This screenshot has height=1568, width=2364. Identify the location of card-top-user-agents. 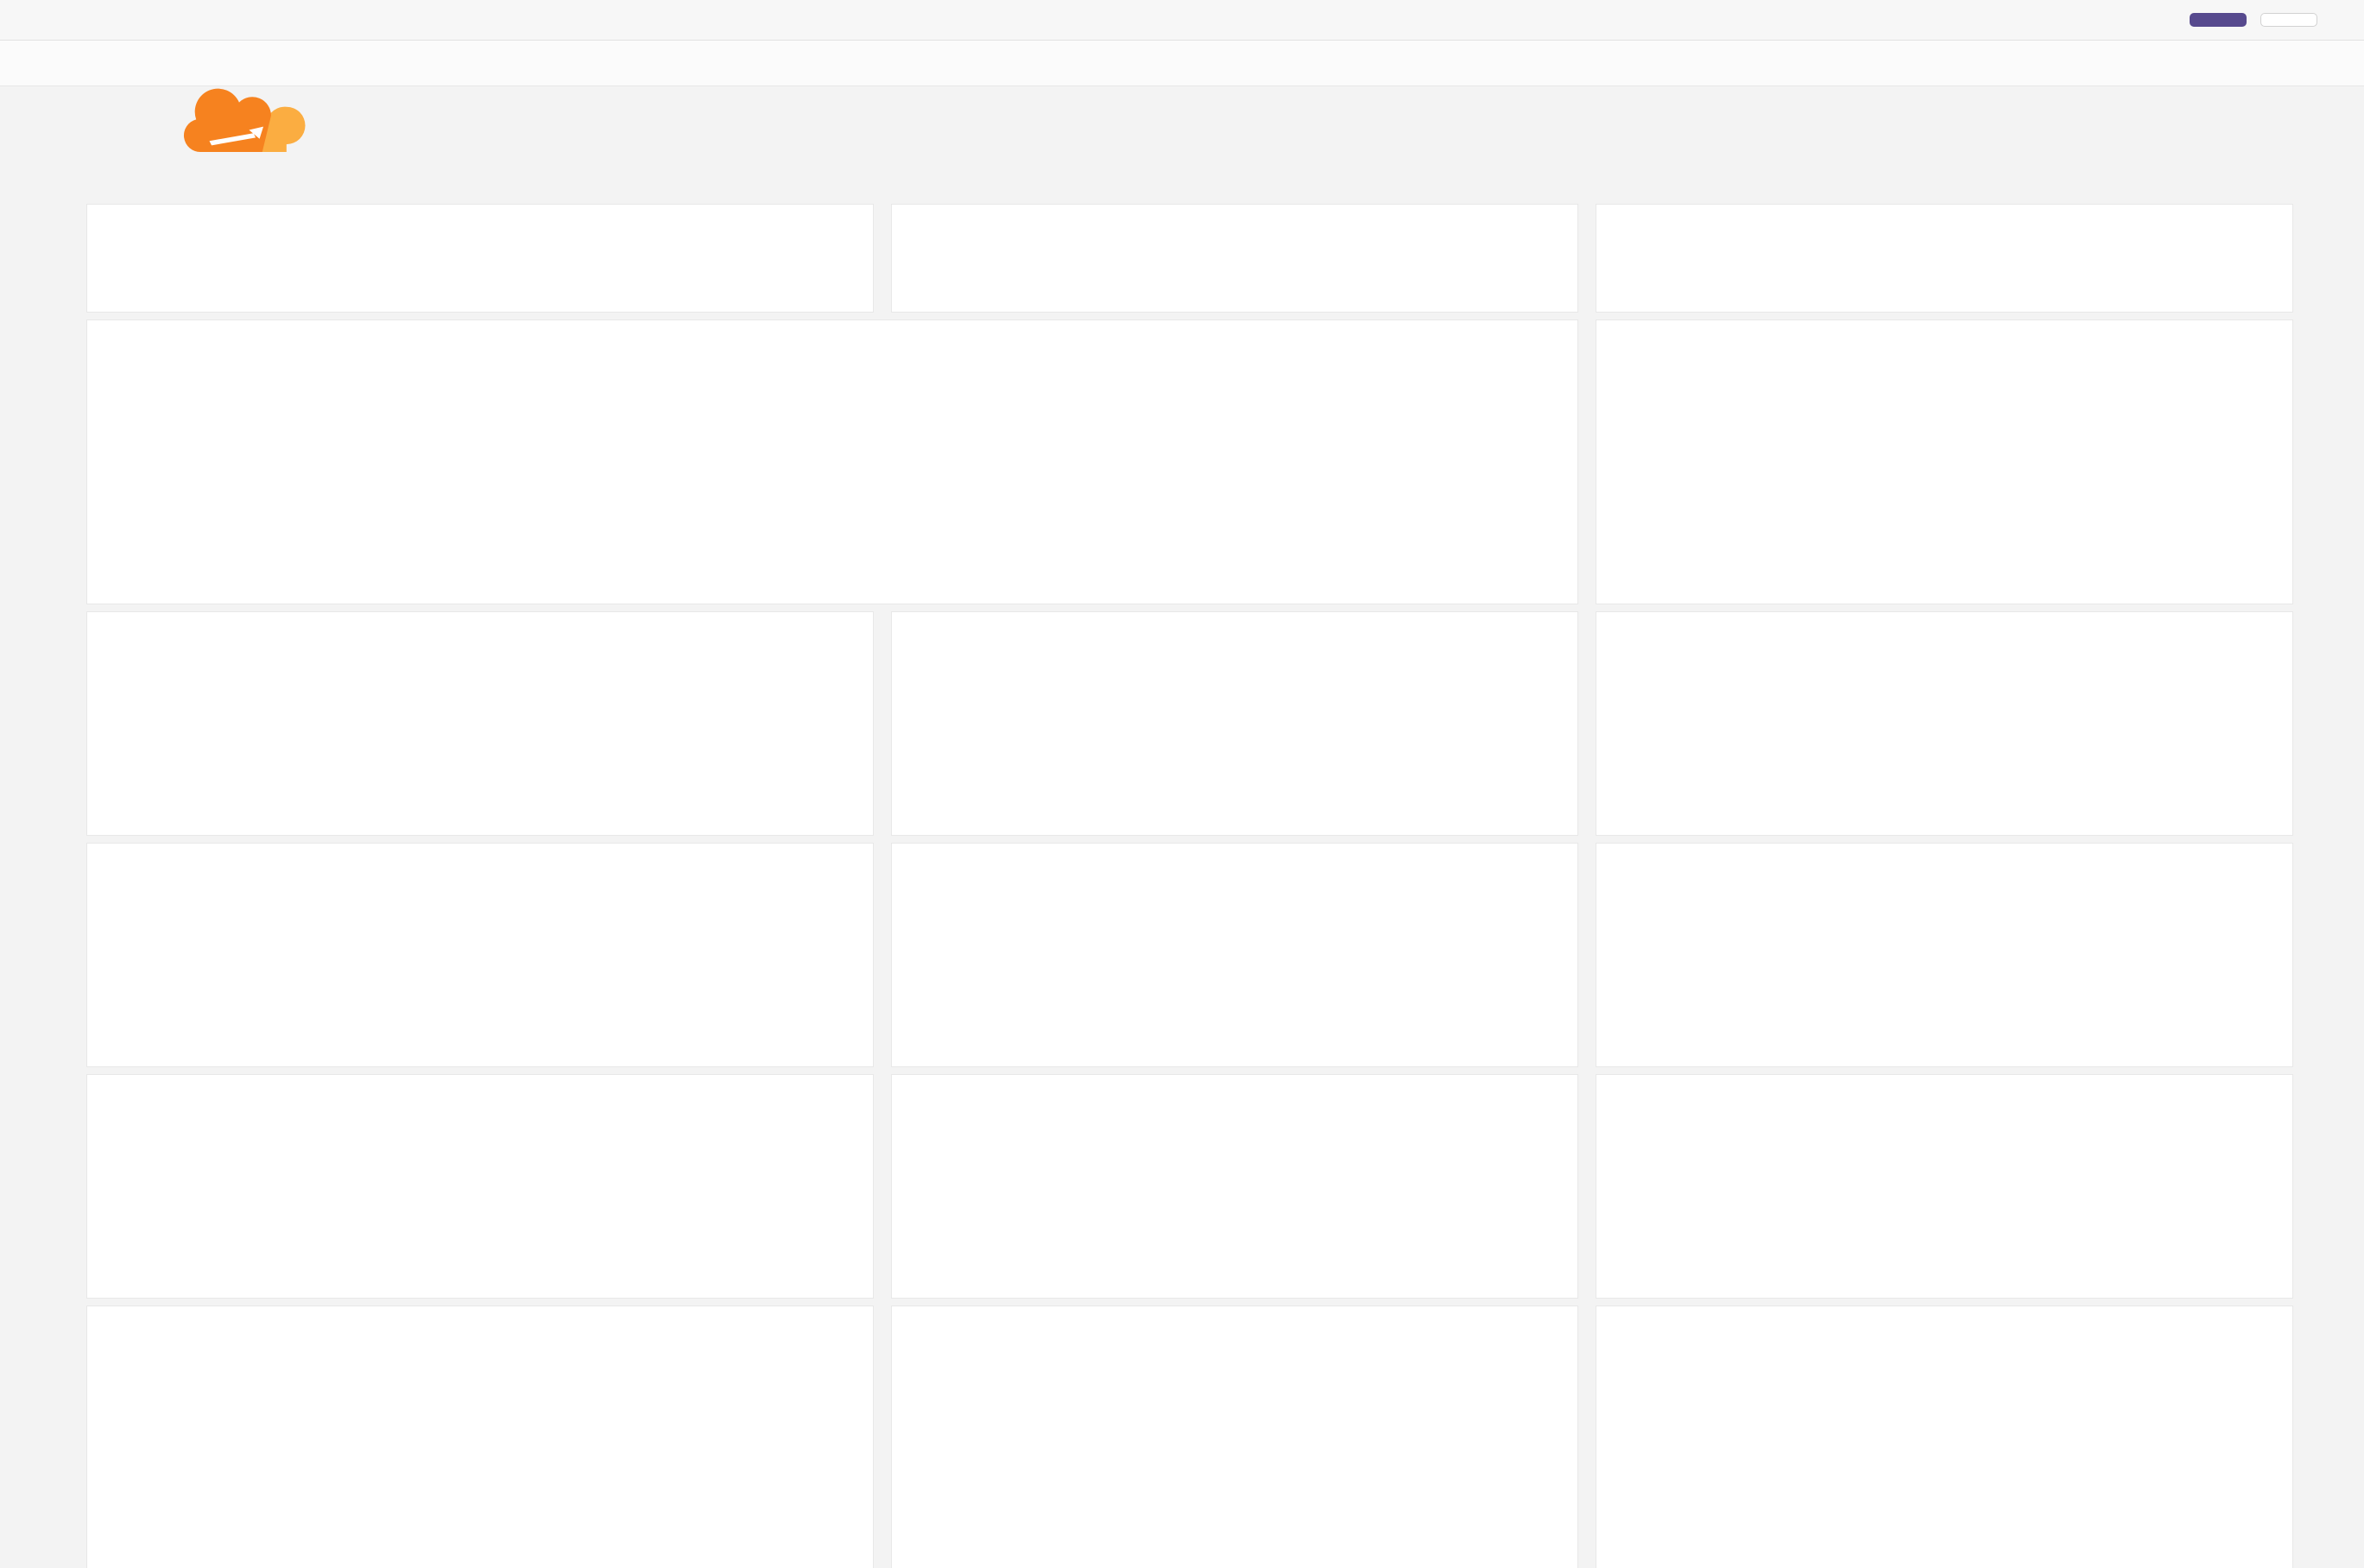
(480, 1186).